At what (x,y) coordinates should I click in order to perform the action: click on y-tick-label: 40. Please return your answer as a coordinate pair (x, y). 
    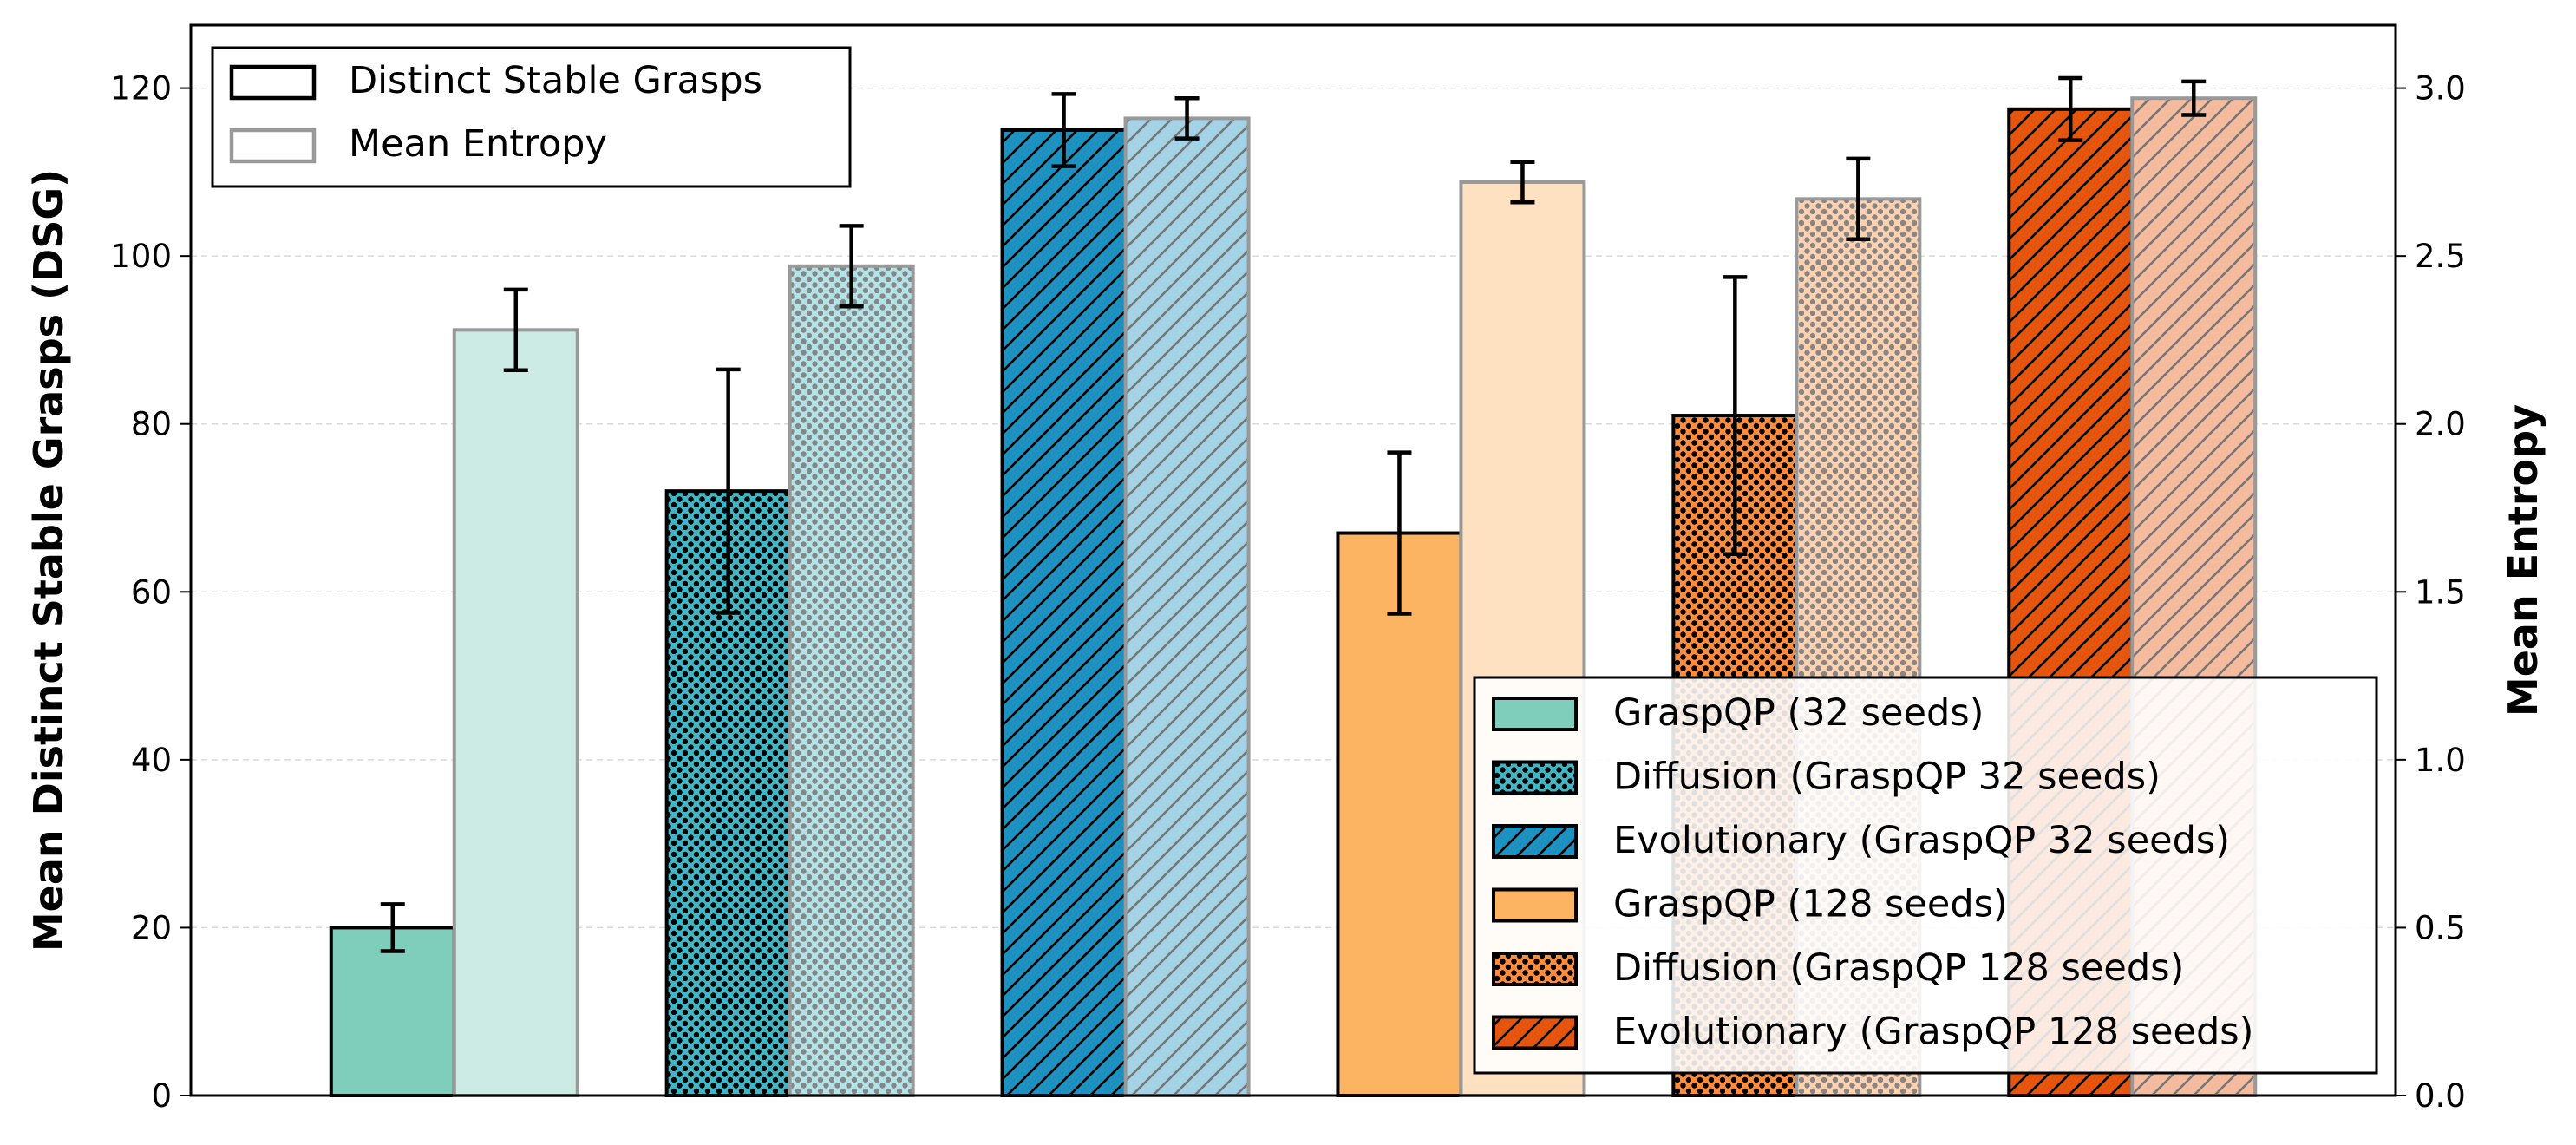
    Looking at the image, I should click on (151, 760).